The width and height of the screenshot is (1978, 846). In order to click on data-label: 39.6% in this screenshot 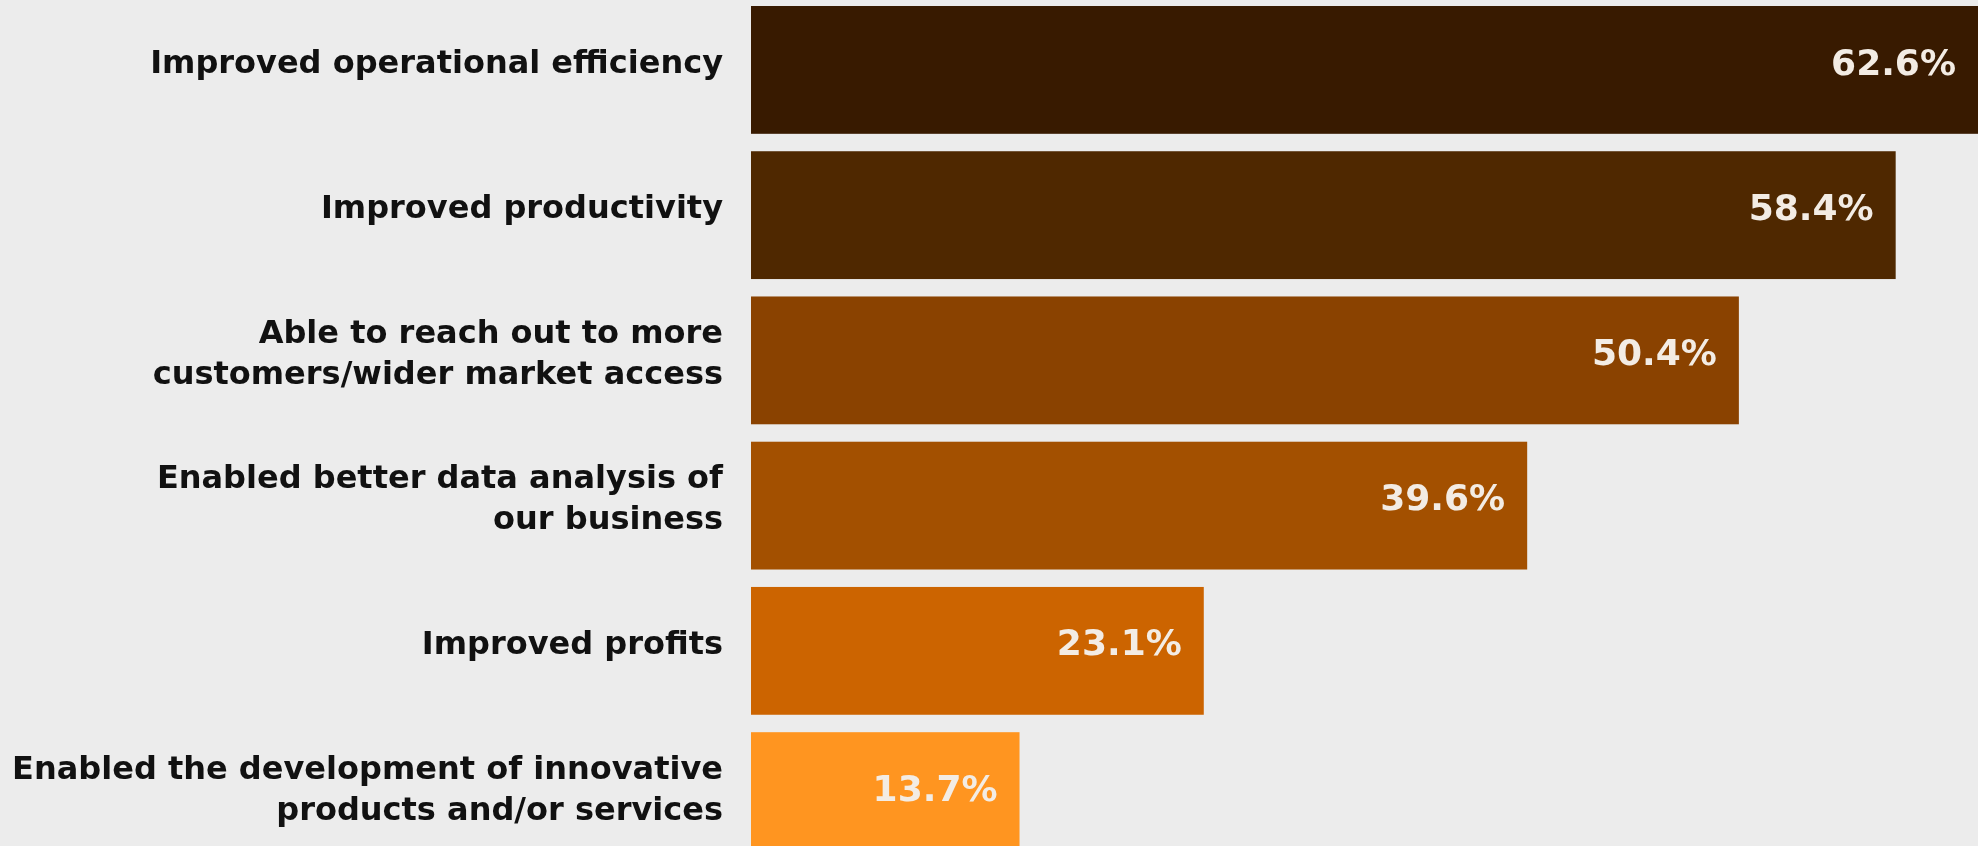, I will do `click(1443, 498)`.